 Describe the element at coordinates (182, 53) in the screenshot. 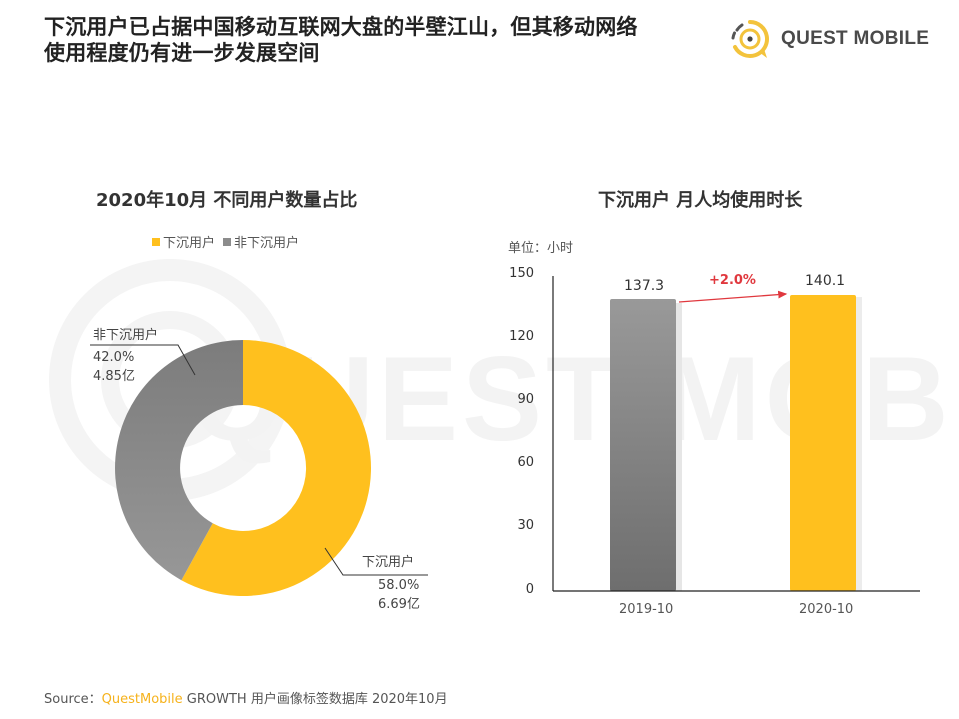

I see `page-title-line2: 使用程度仍有进一步发展空间` at that location.